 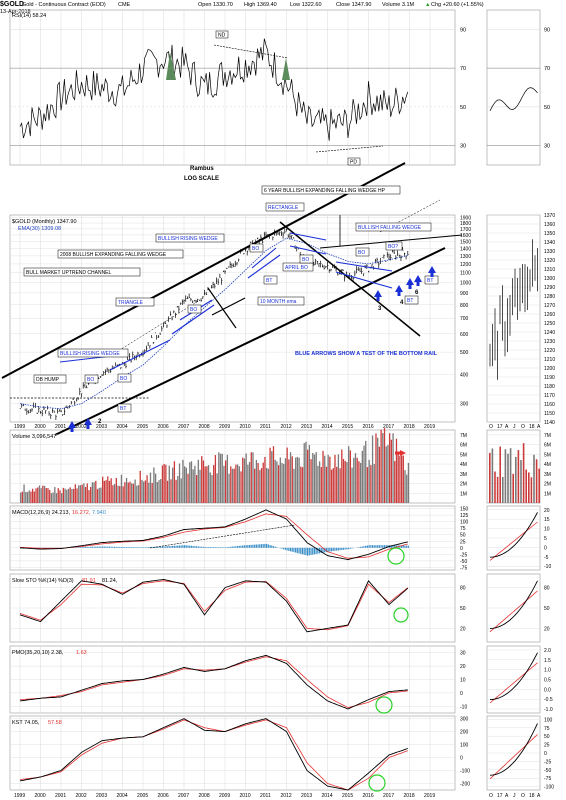 I want to click on bo-question-label: BO?, so click(x=393, y=247).